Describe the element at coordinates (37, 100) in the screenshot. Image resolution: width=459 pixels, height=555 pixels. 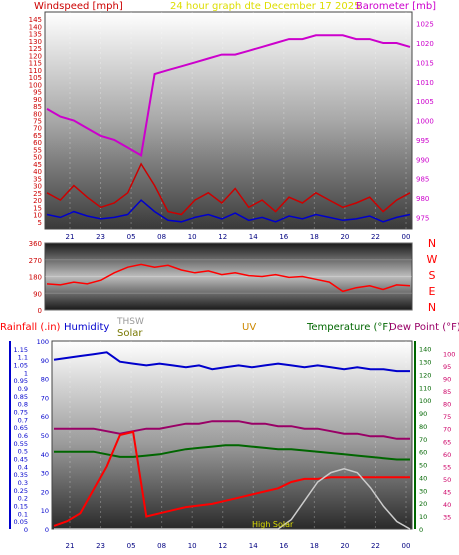
I see `wind-y-tick-label: 90` at that location.